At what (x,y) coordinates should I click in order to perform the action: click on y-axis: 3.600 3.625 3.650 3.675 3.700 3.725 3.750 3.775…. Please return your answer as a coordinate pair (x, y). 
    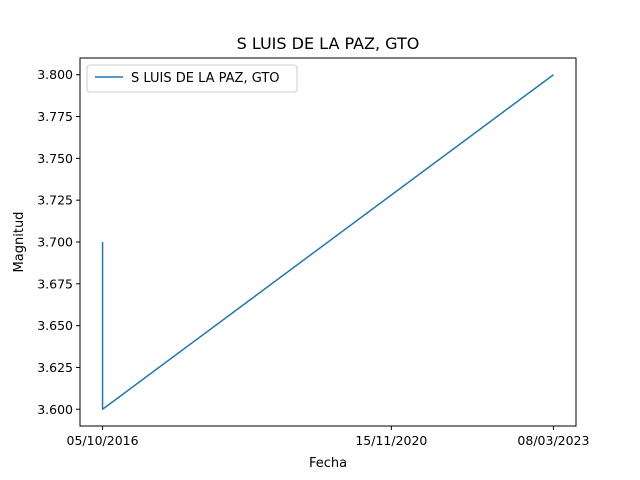
    Looking at the image, I should click on (58, 242).